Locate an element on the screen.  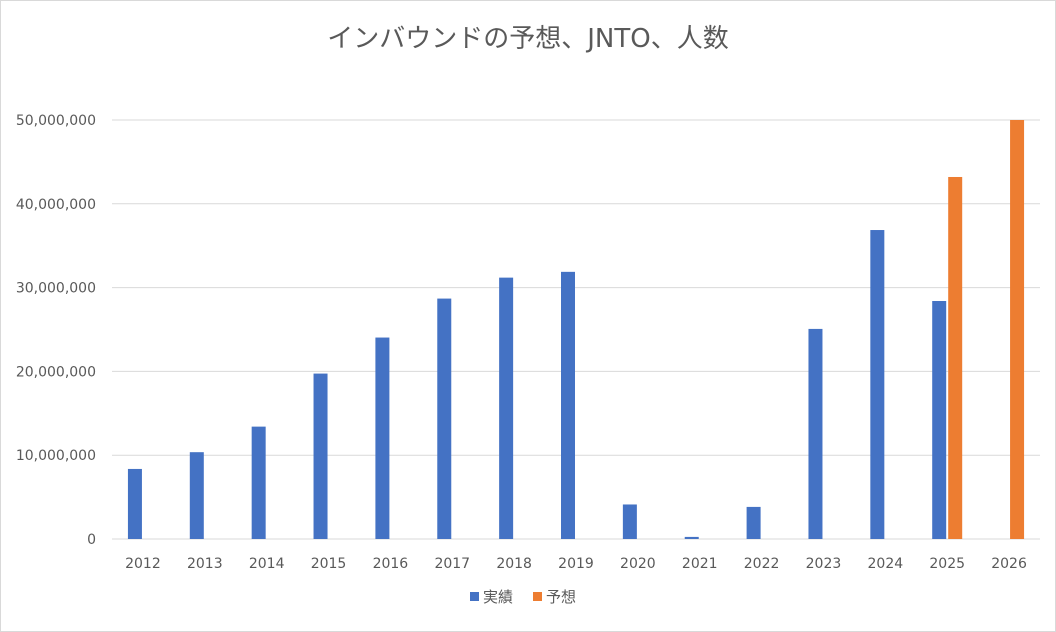
y-tick-label: 10,000,000 is located at coordinates (56, 456).